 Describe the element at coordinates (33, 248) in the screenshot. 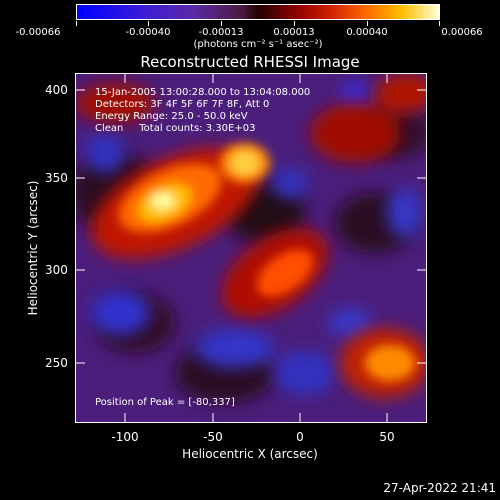

I see `y-axis-label: Heliocentric Y (arcsec)` at that location.